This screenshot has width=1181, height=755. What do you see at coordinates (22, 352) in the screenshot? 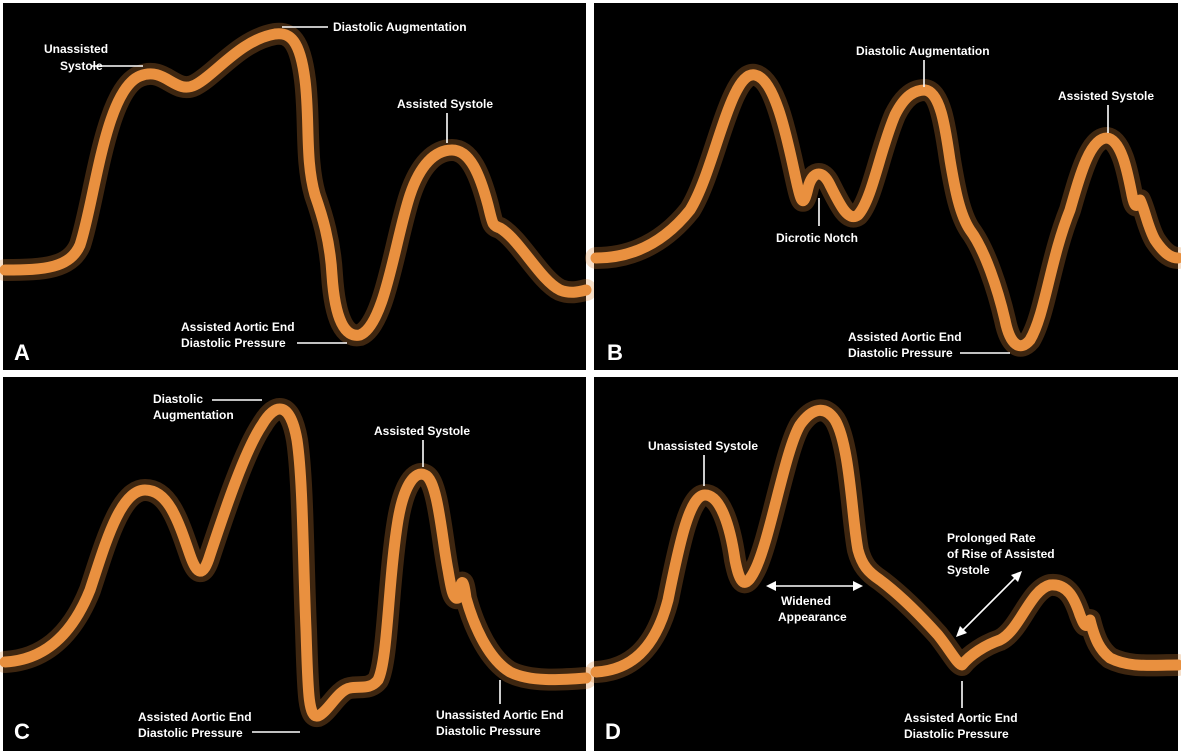
I see `panel-a-letter: A` at bounding box center [22, 352].